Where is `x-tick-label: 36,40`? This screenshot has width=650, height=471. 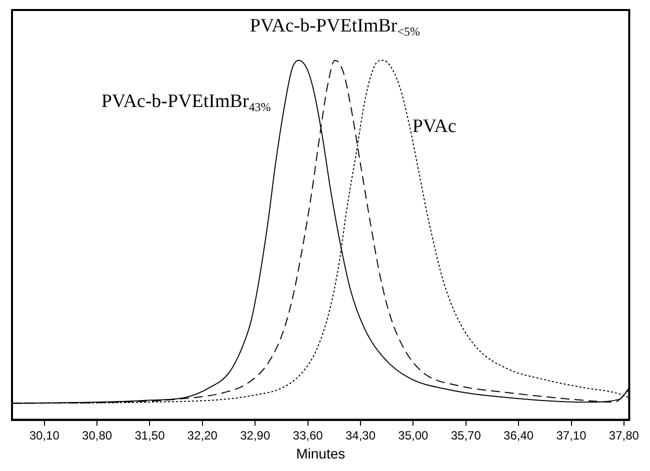 x-tick-label: 36,40 is located at coordinates (519, 435).